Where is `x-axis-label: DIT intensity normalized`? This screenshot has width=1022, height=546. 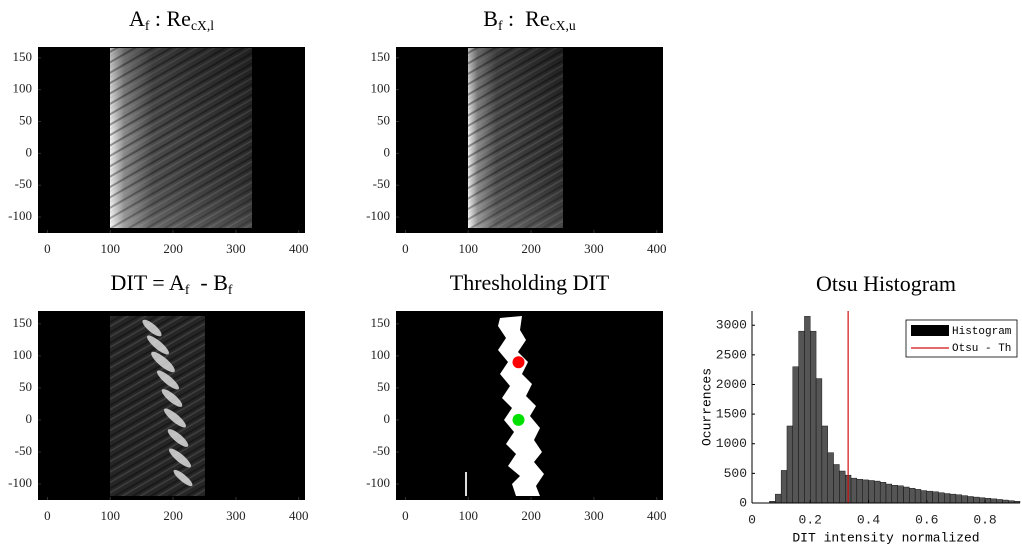 x-axis-label: DIT intensity normalized is located at coordinates (885, 537).